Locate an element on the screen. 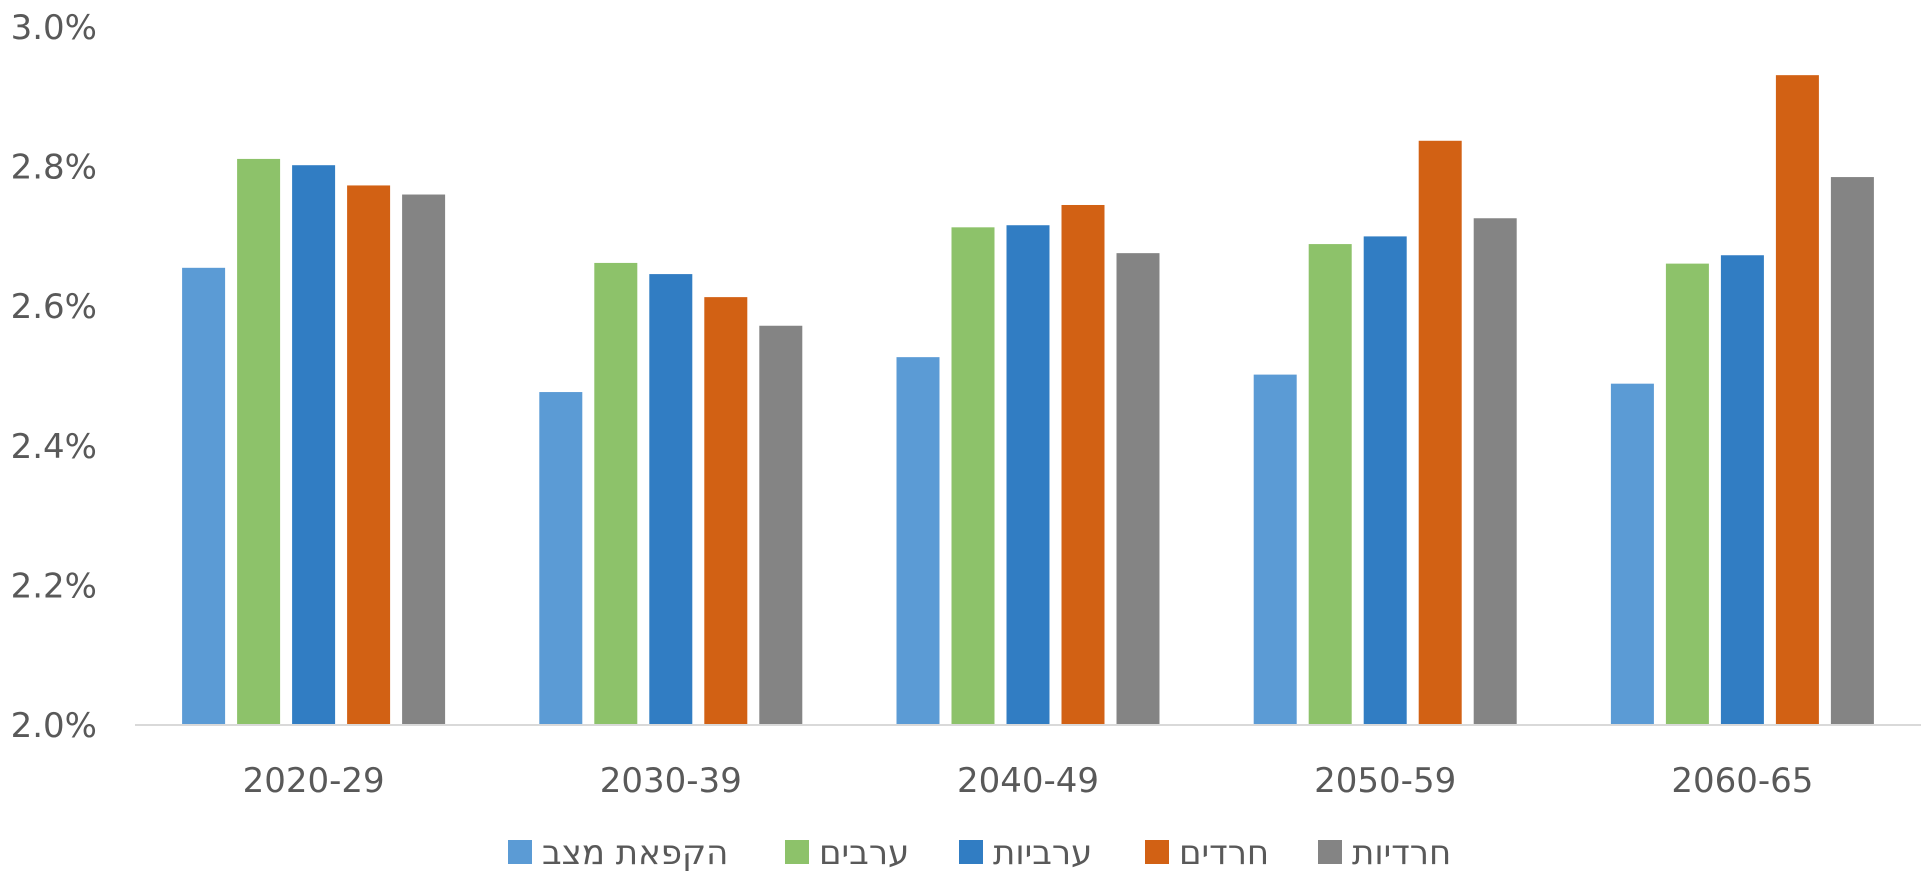  x-tick-label: 2060-65 is located at coordinates (1742, 781).